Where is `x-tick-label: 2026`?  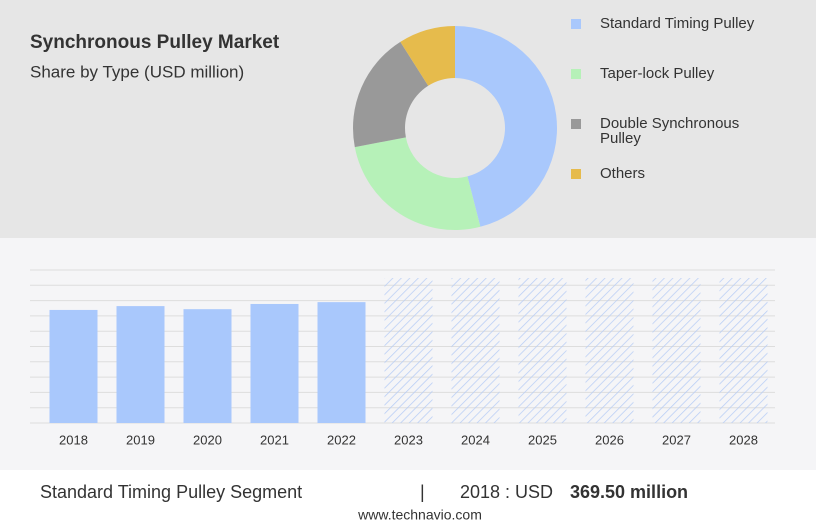 x-tick-label: 2026 is located at coordinates (609, 439).